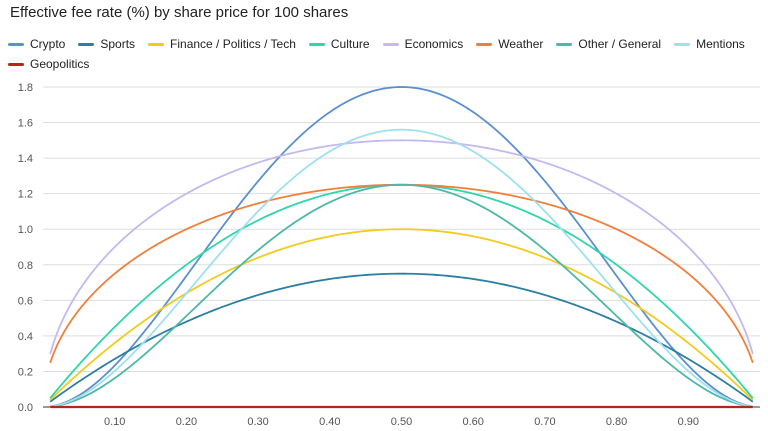 This screenshot has height=431, width=768. Describe the element at coordinates (25, 230) in the screenshot. I see `y-tick-label: 1.0` at that location.